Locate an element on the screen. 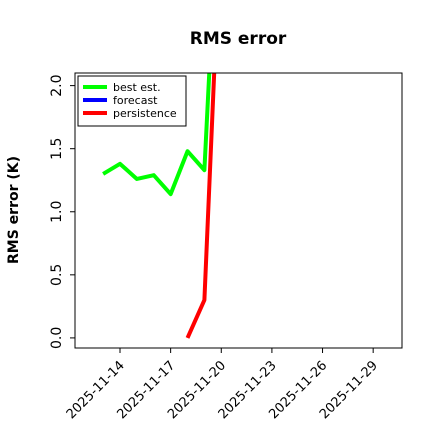  legend-label: forecast is located at coordinates (135, 100).